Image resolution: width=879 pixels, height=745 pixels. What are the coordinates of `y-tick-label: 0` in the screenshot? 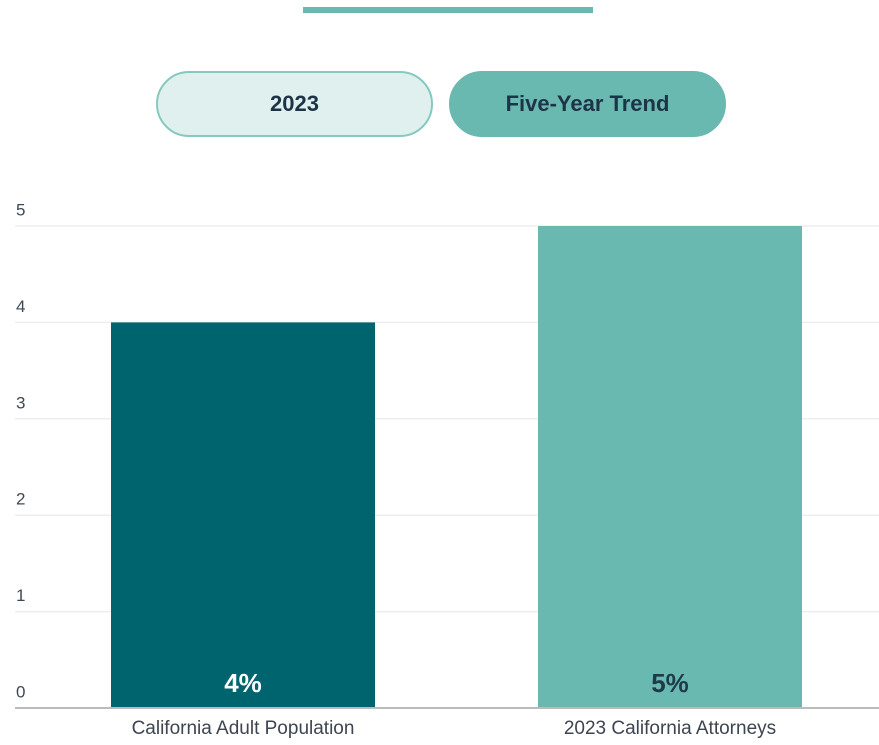 It's located at (20, 691).